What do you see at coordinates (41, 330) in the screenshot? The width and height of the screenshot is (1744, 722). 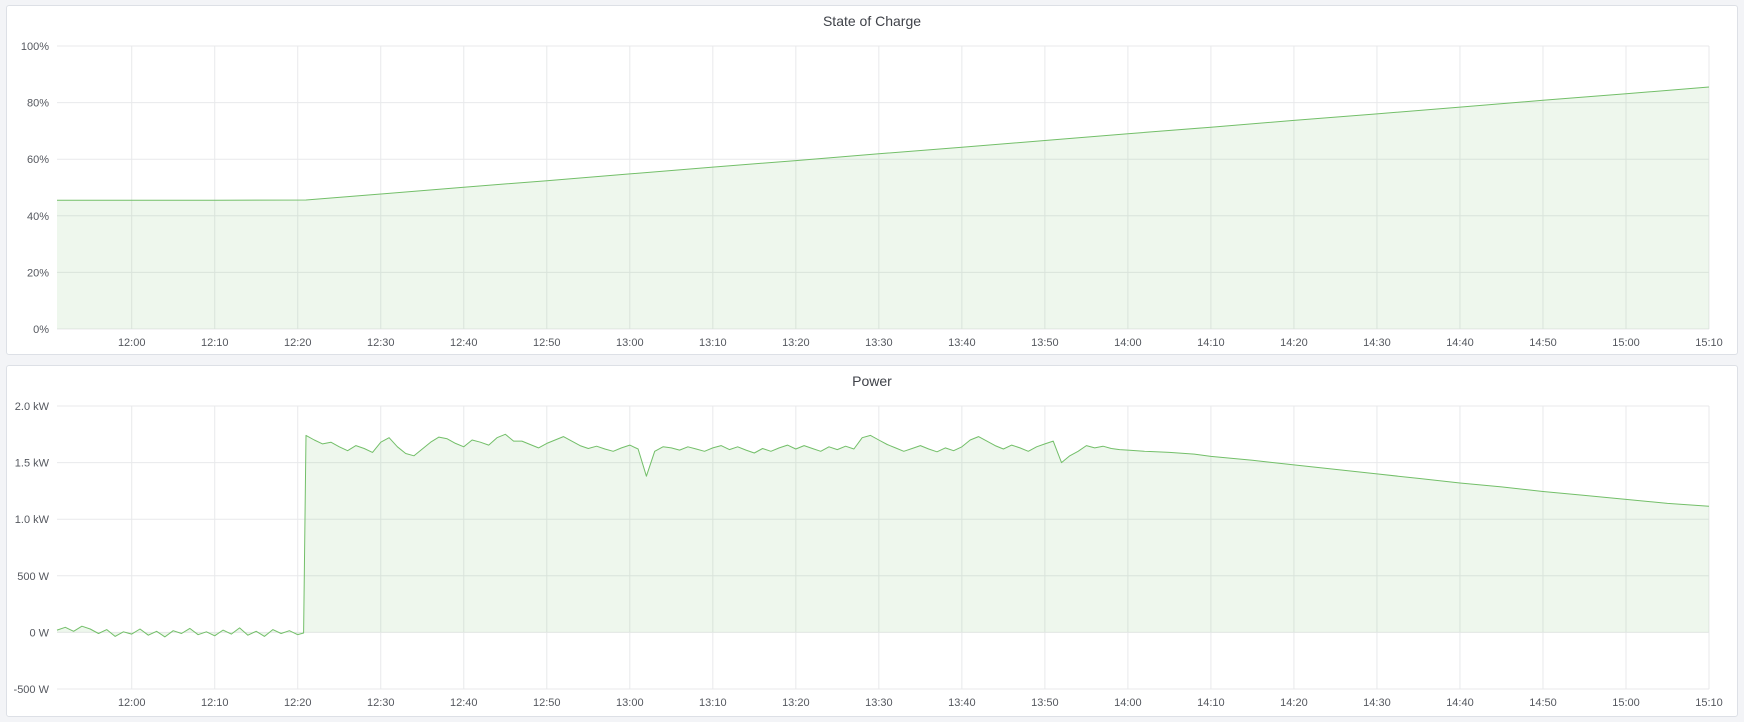 I see `y-tick-label: 0%` at bounding box center [41, 330].